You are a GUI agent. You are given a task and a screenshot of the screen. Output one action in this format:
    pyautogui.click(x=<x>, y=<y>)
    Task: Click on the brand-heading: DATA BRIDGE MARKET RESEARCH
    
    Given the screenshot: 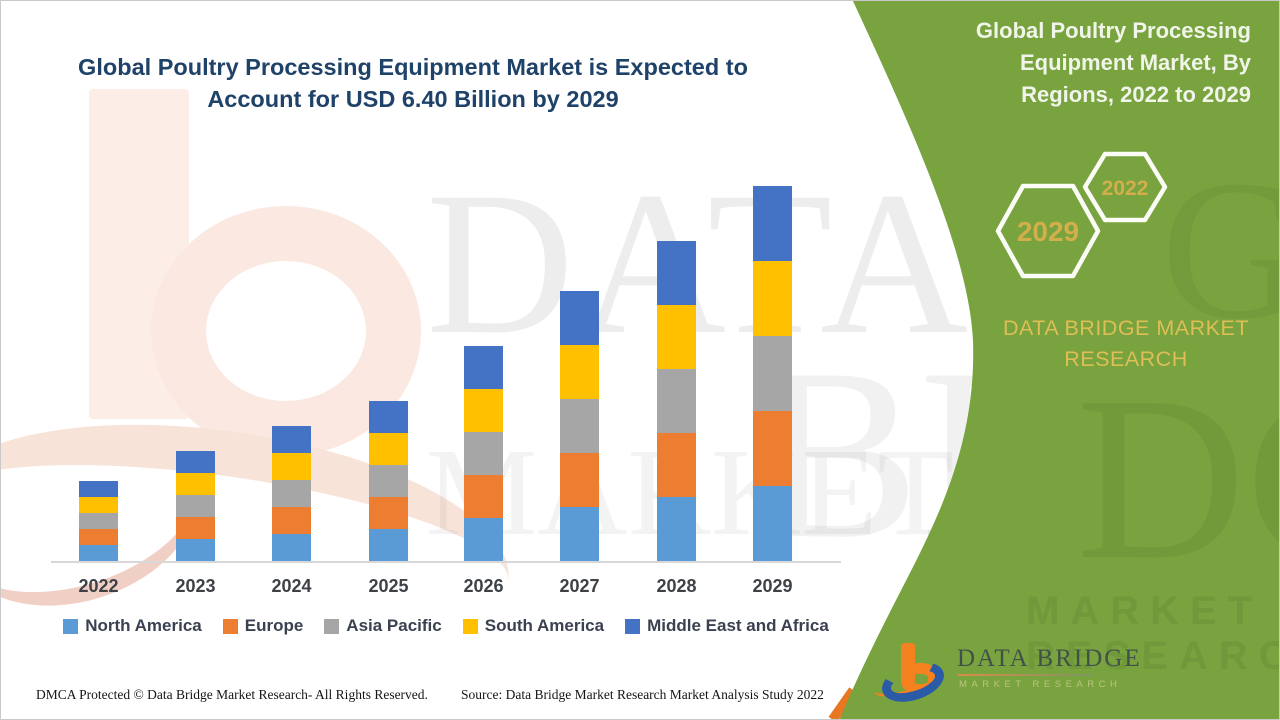 What is the action you would take?
    pyautogui.click(x=1126, y=343)
    